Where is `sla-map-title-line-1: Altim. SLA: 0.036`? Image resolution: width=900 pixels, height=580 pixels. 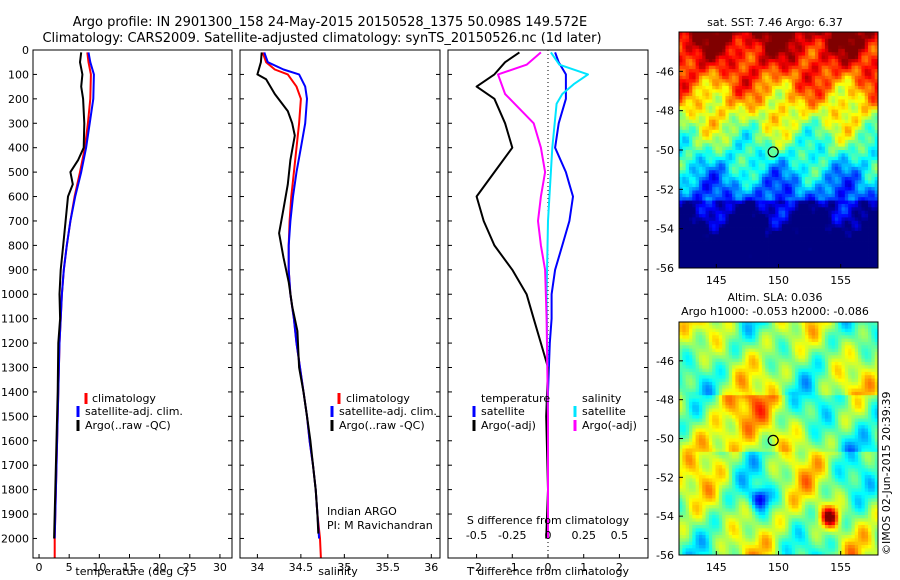 sla-map-title-line-1: Altim. SLA: 0.036 is located at coordinates (774, 297).